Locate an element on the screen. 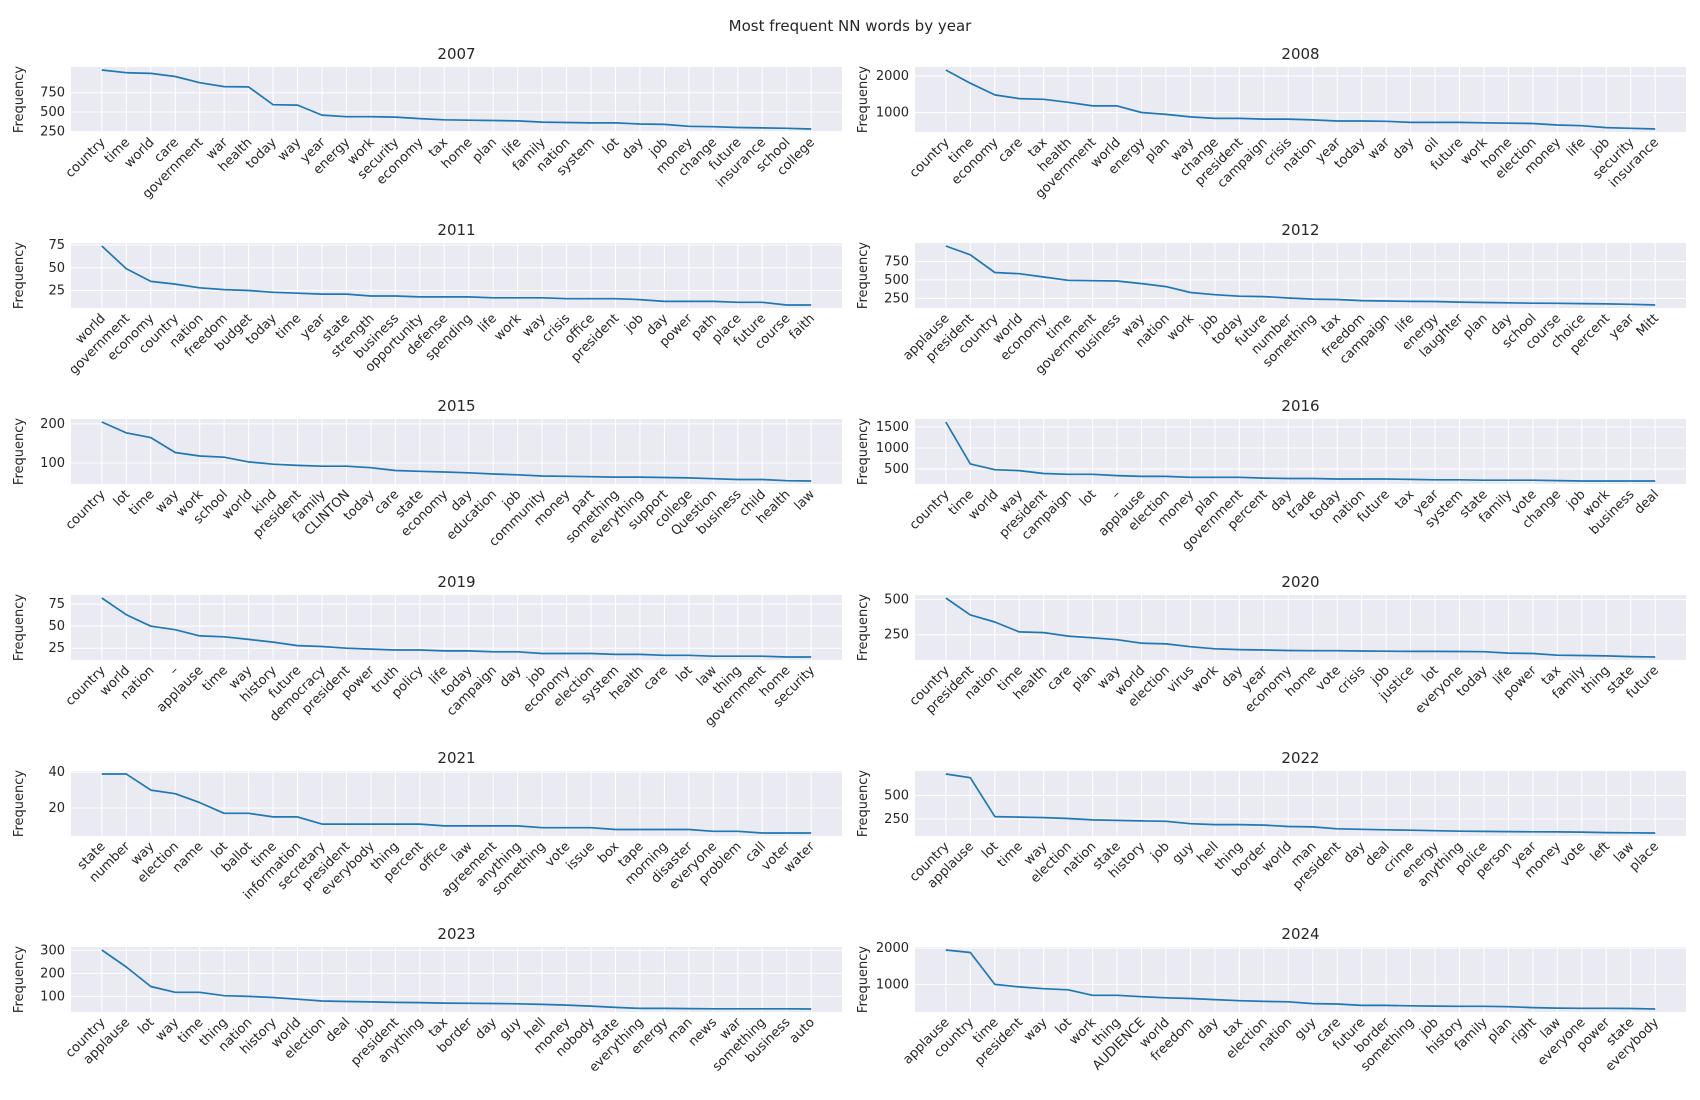 The width and height of the screenshot is (1700, 1100). x-tick-label: time is located at coordinates (215, 678).